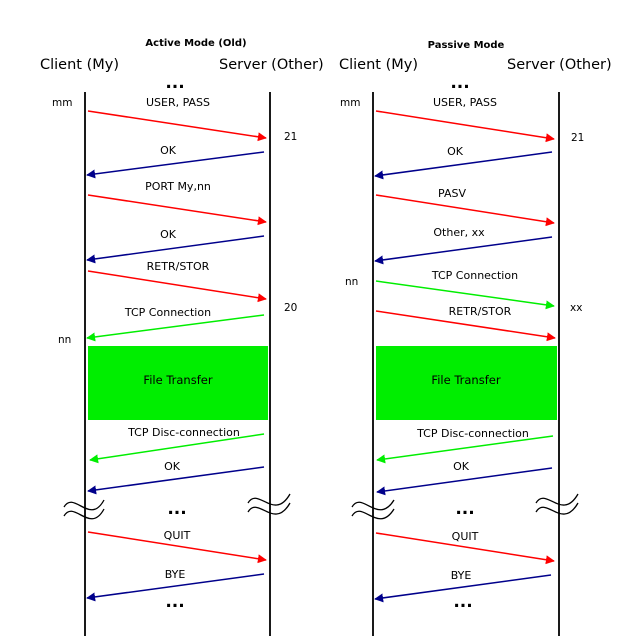 This screenshot has width=637, height=641. Describe the element at coordinates (177, 448) in the screenshot. I see `active-msg-tcp-disconnection-arrow` at that location.